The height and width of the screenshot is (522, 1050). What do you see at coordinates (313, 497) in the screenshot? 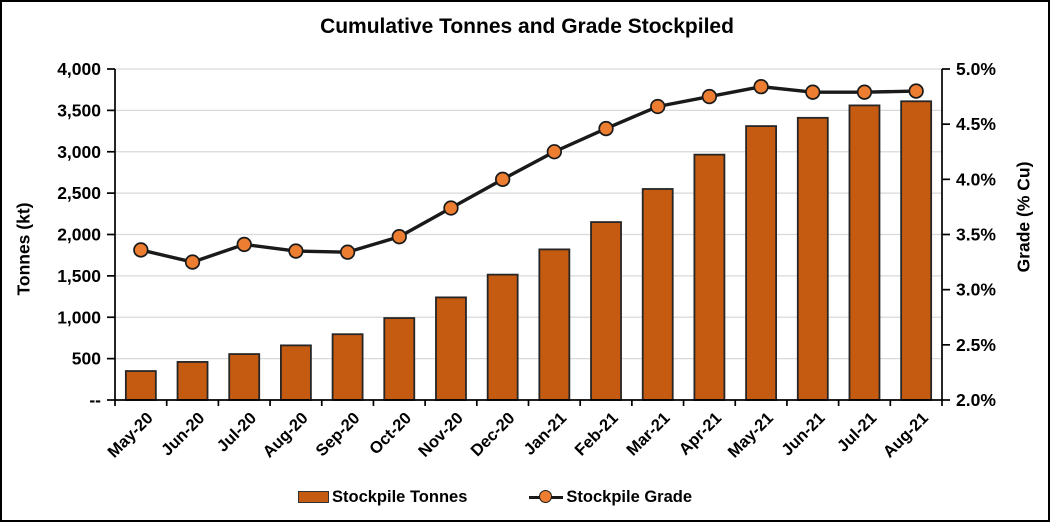
I see `bar-swatch-icon` at bounding box center [313, 497].